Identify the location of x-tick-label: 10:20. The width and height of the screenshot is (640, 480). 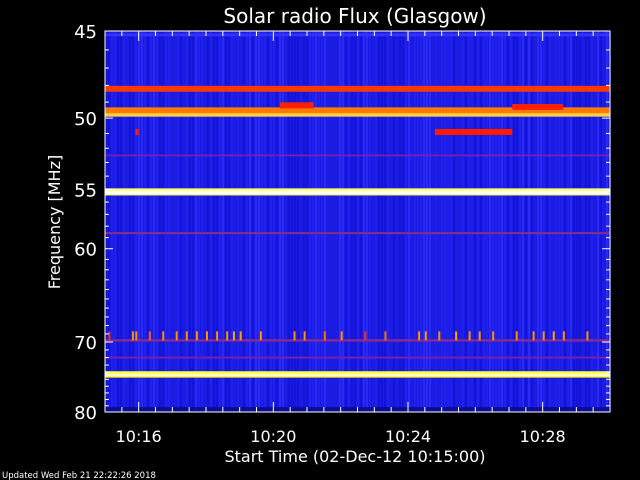
(273, 436).